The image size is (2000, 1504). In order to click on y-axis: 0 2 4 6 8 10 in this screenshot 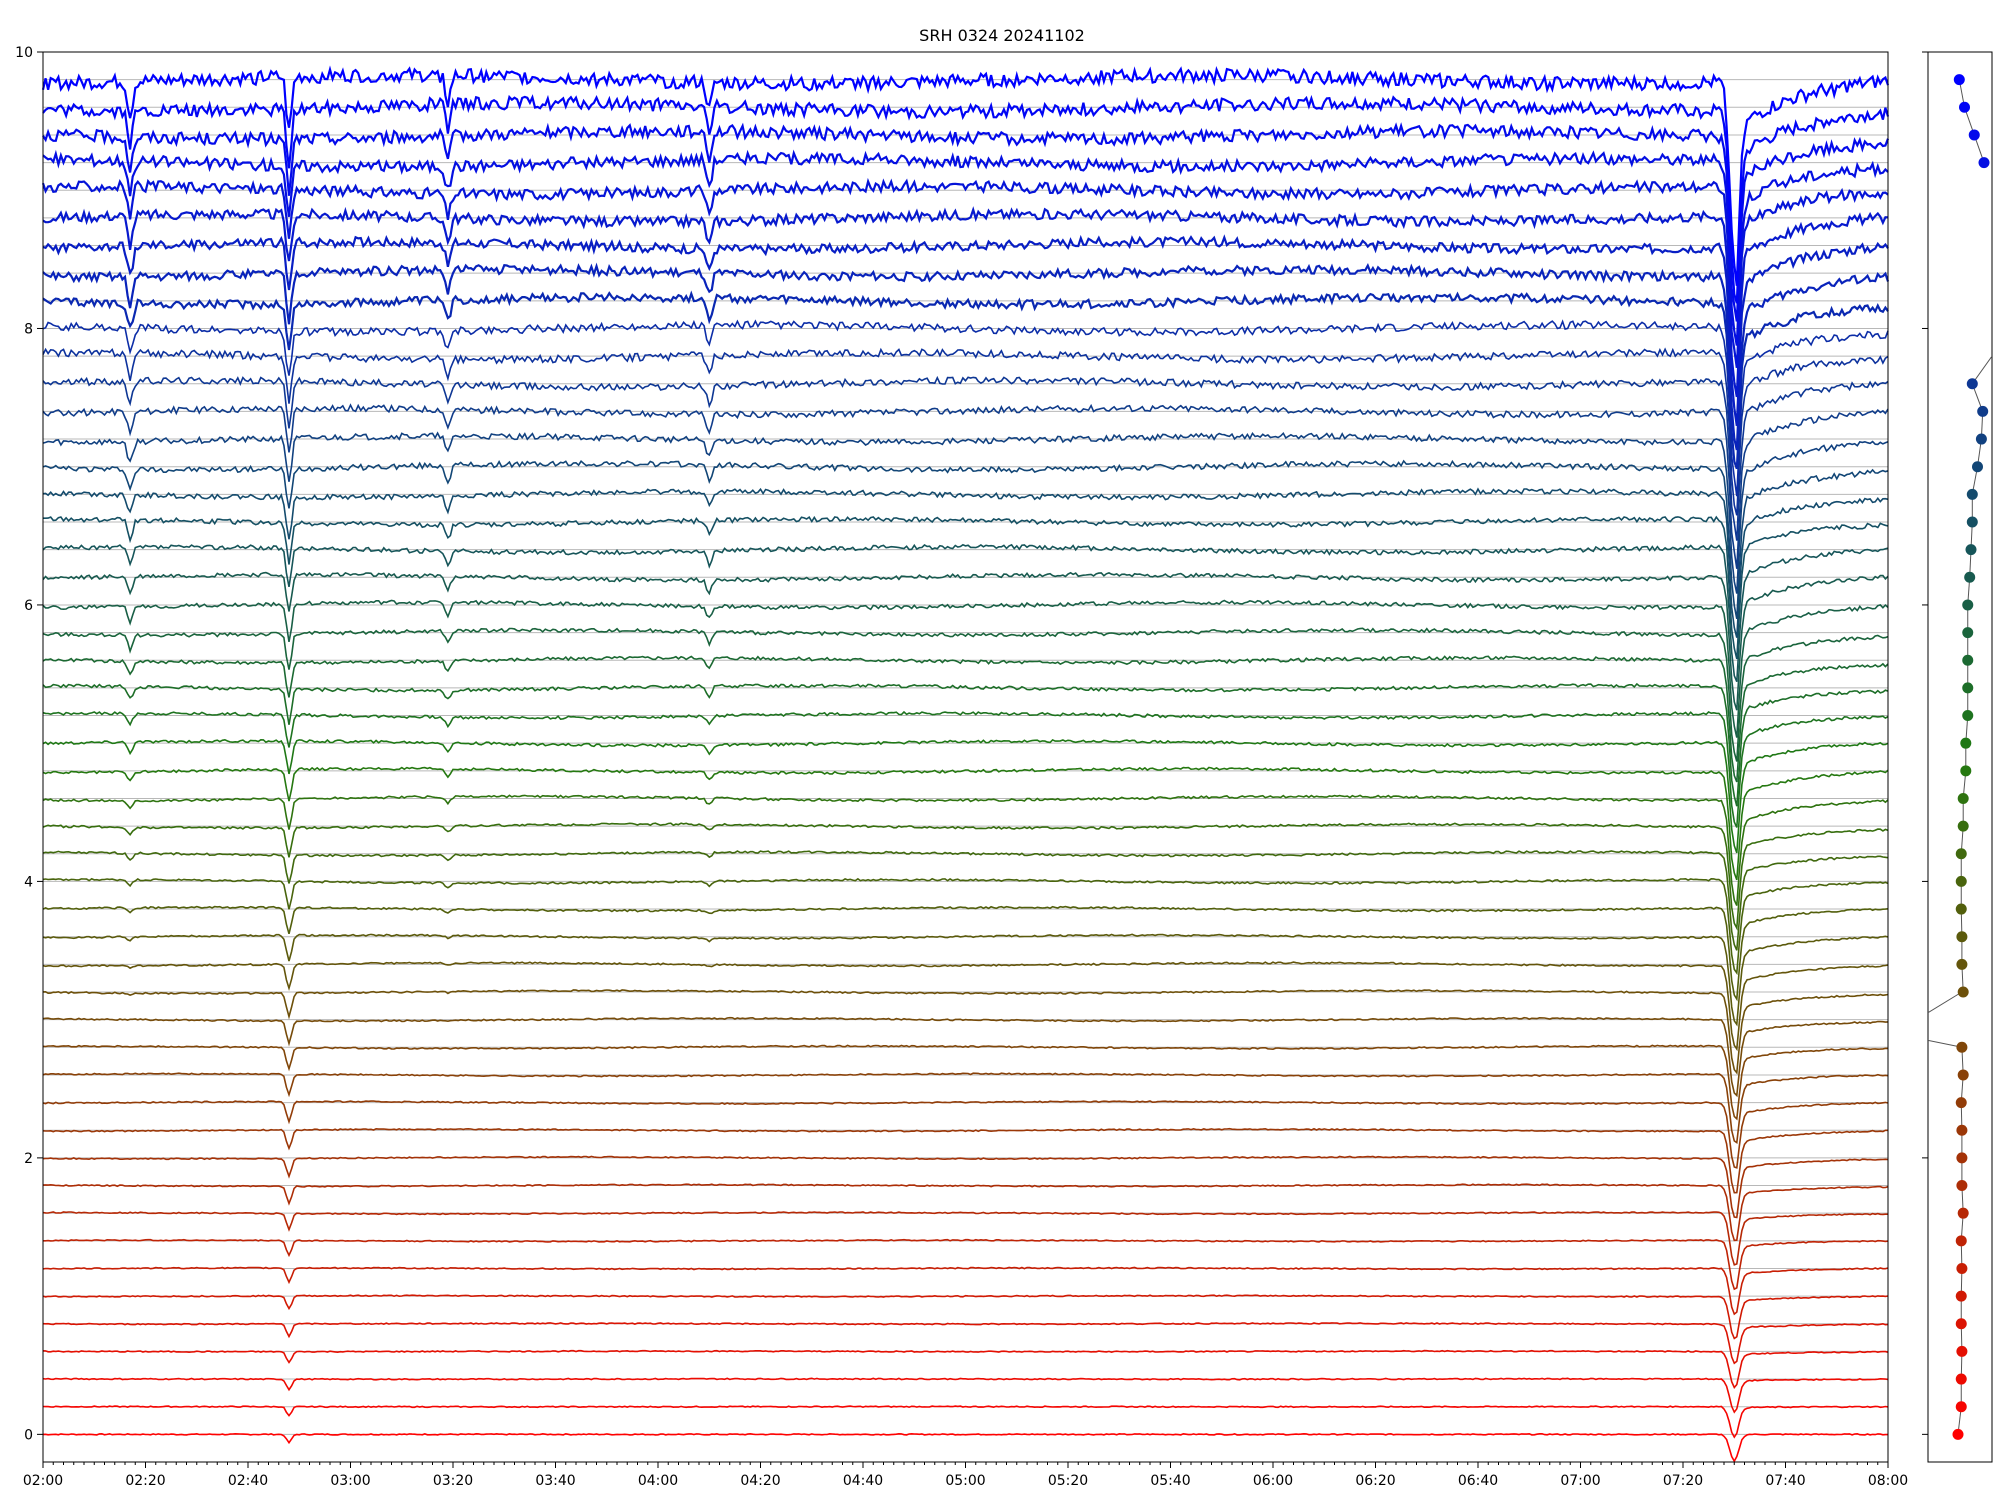, I will do `click(29, 744)`.